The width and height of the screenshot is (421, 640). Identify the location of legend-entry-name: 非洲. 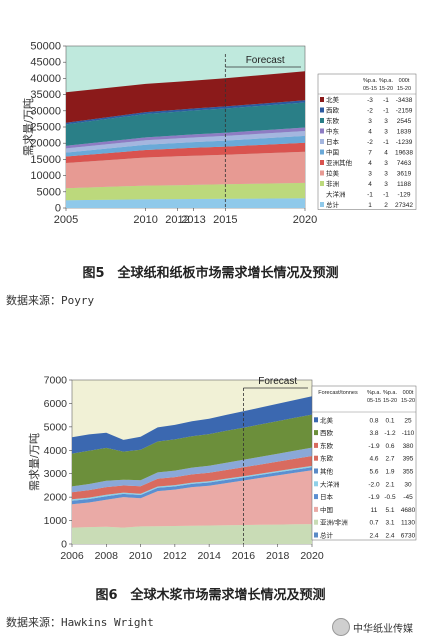
(332, 183).